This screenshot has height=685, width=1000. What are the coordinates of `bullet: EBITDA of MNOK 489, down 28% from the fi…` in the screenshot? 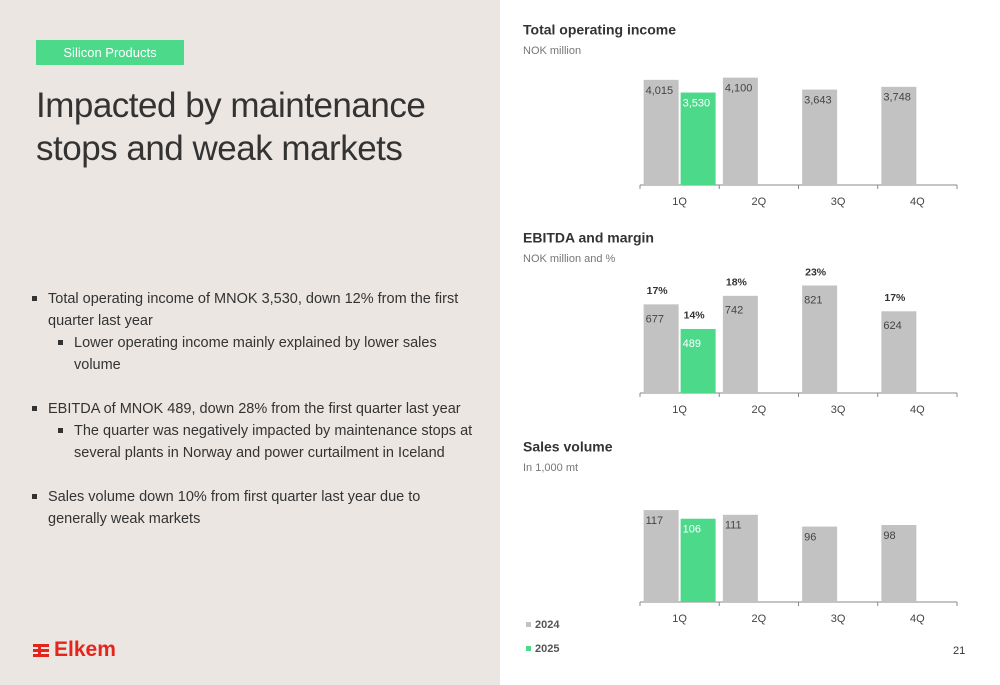 It's located at (255, 431).